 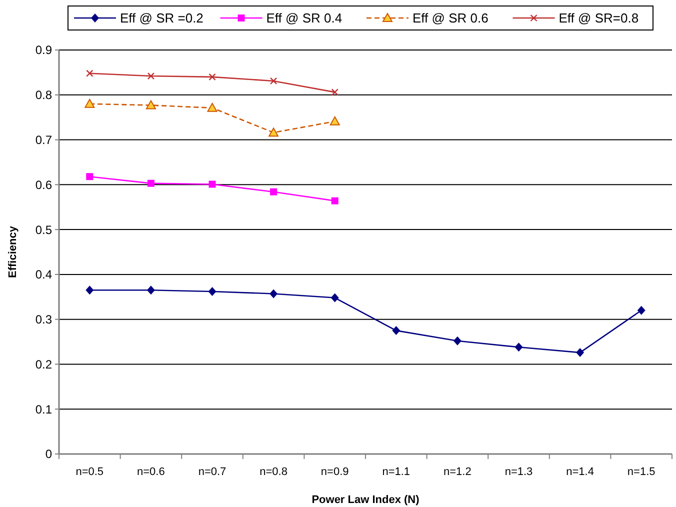 I want to click on x-tick-label: n=1.4, so click(x=580, y=472).